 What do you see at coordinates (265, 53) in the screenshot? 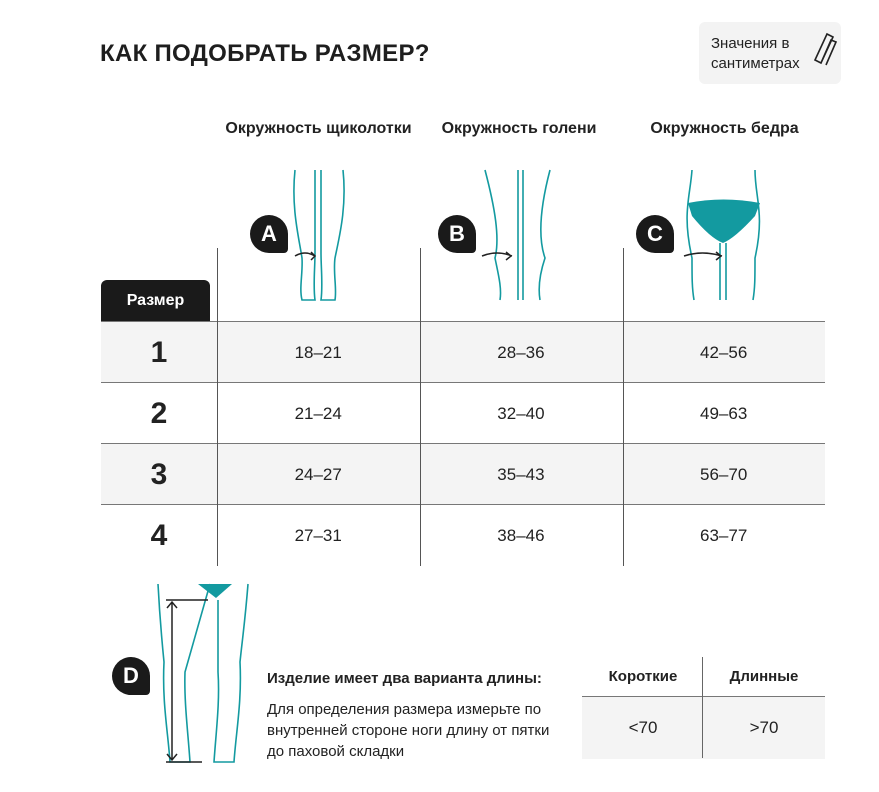
I see `page-title: КАК ПОДОБРАТЬ РАЗМЕР?` at bounding box center [265, 53].